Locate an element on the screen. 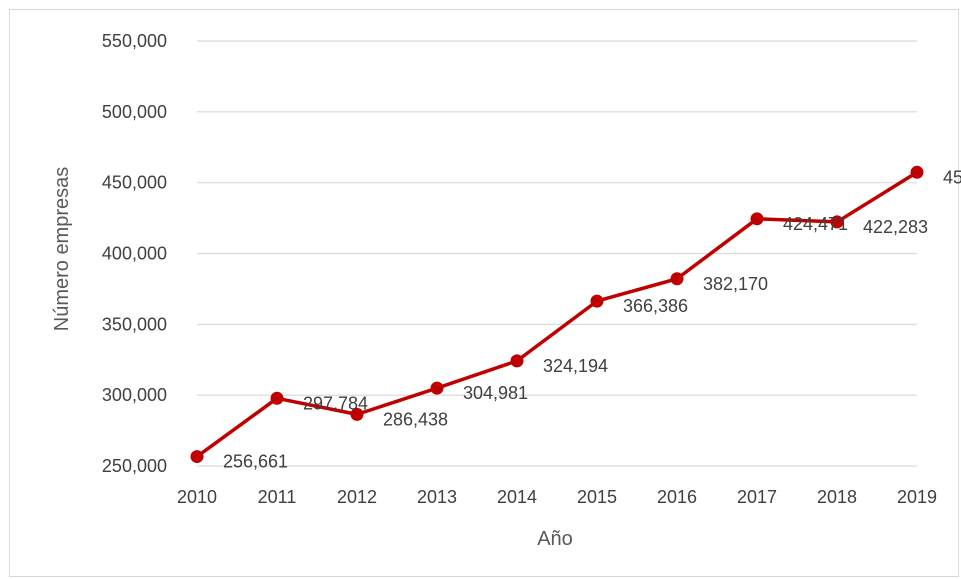 This screenshot has width=961, height=579. x-tick-label: 2010 is located at coordinates (197, 497).